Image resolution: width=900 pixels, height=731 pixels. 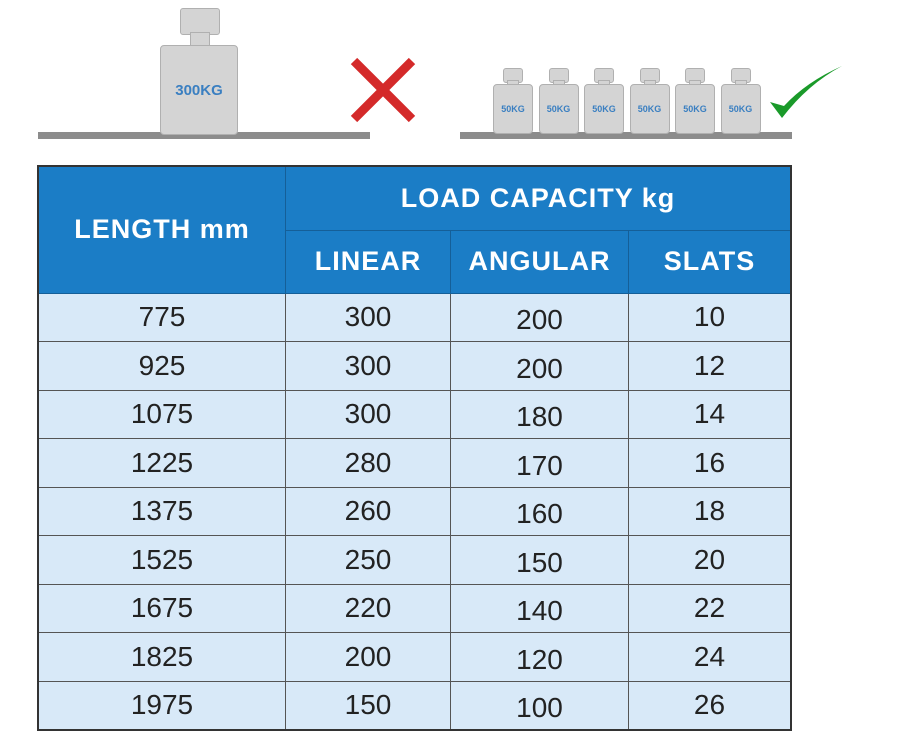 What do you see at coordinates (539, 705) in the screenshot?
I see `cell-angular: 100` at bounding box center [539, 705].